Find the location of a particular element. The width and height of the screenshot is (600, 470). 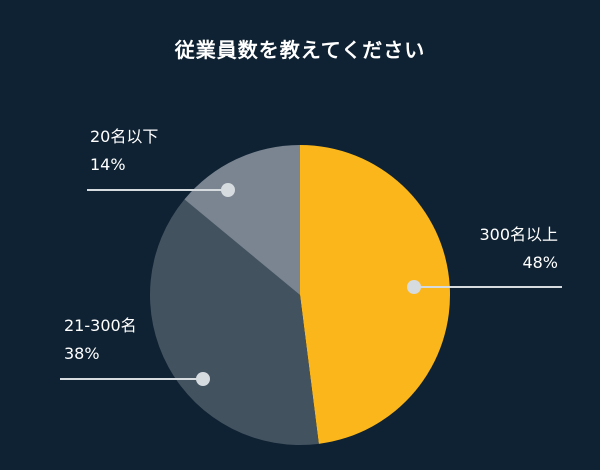

slice-value-label: 14% is located at coordinates (108, 164).